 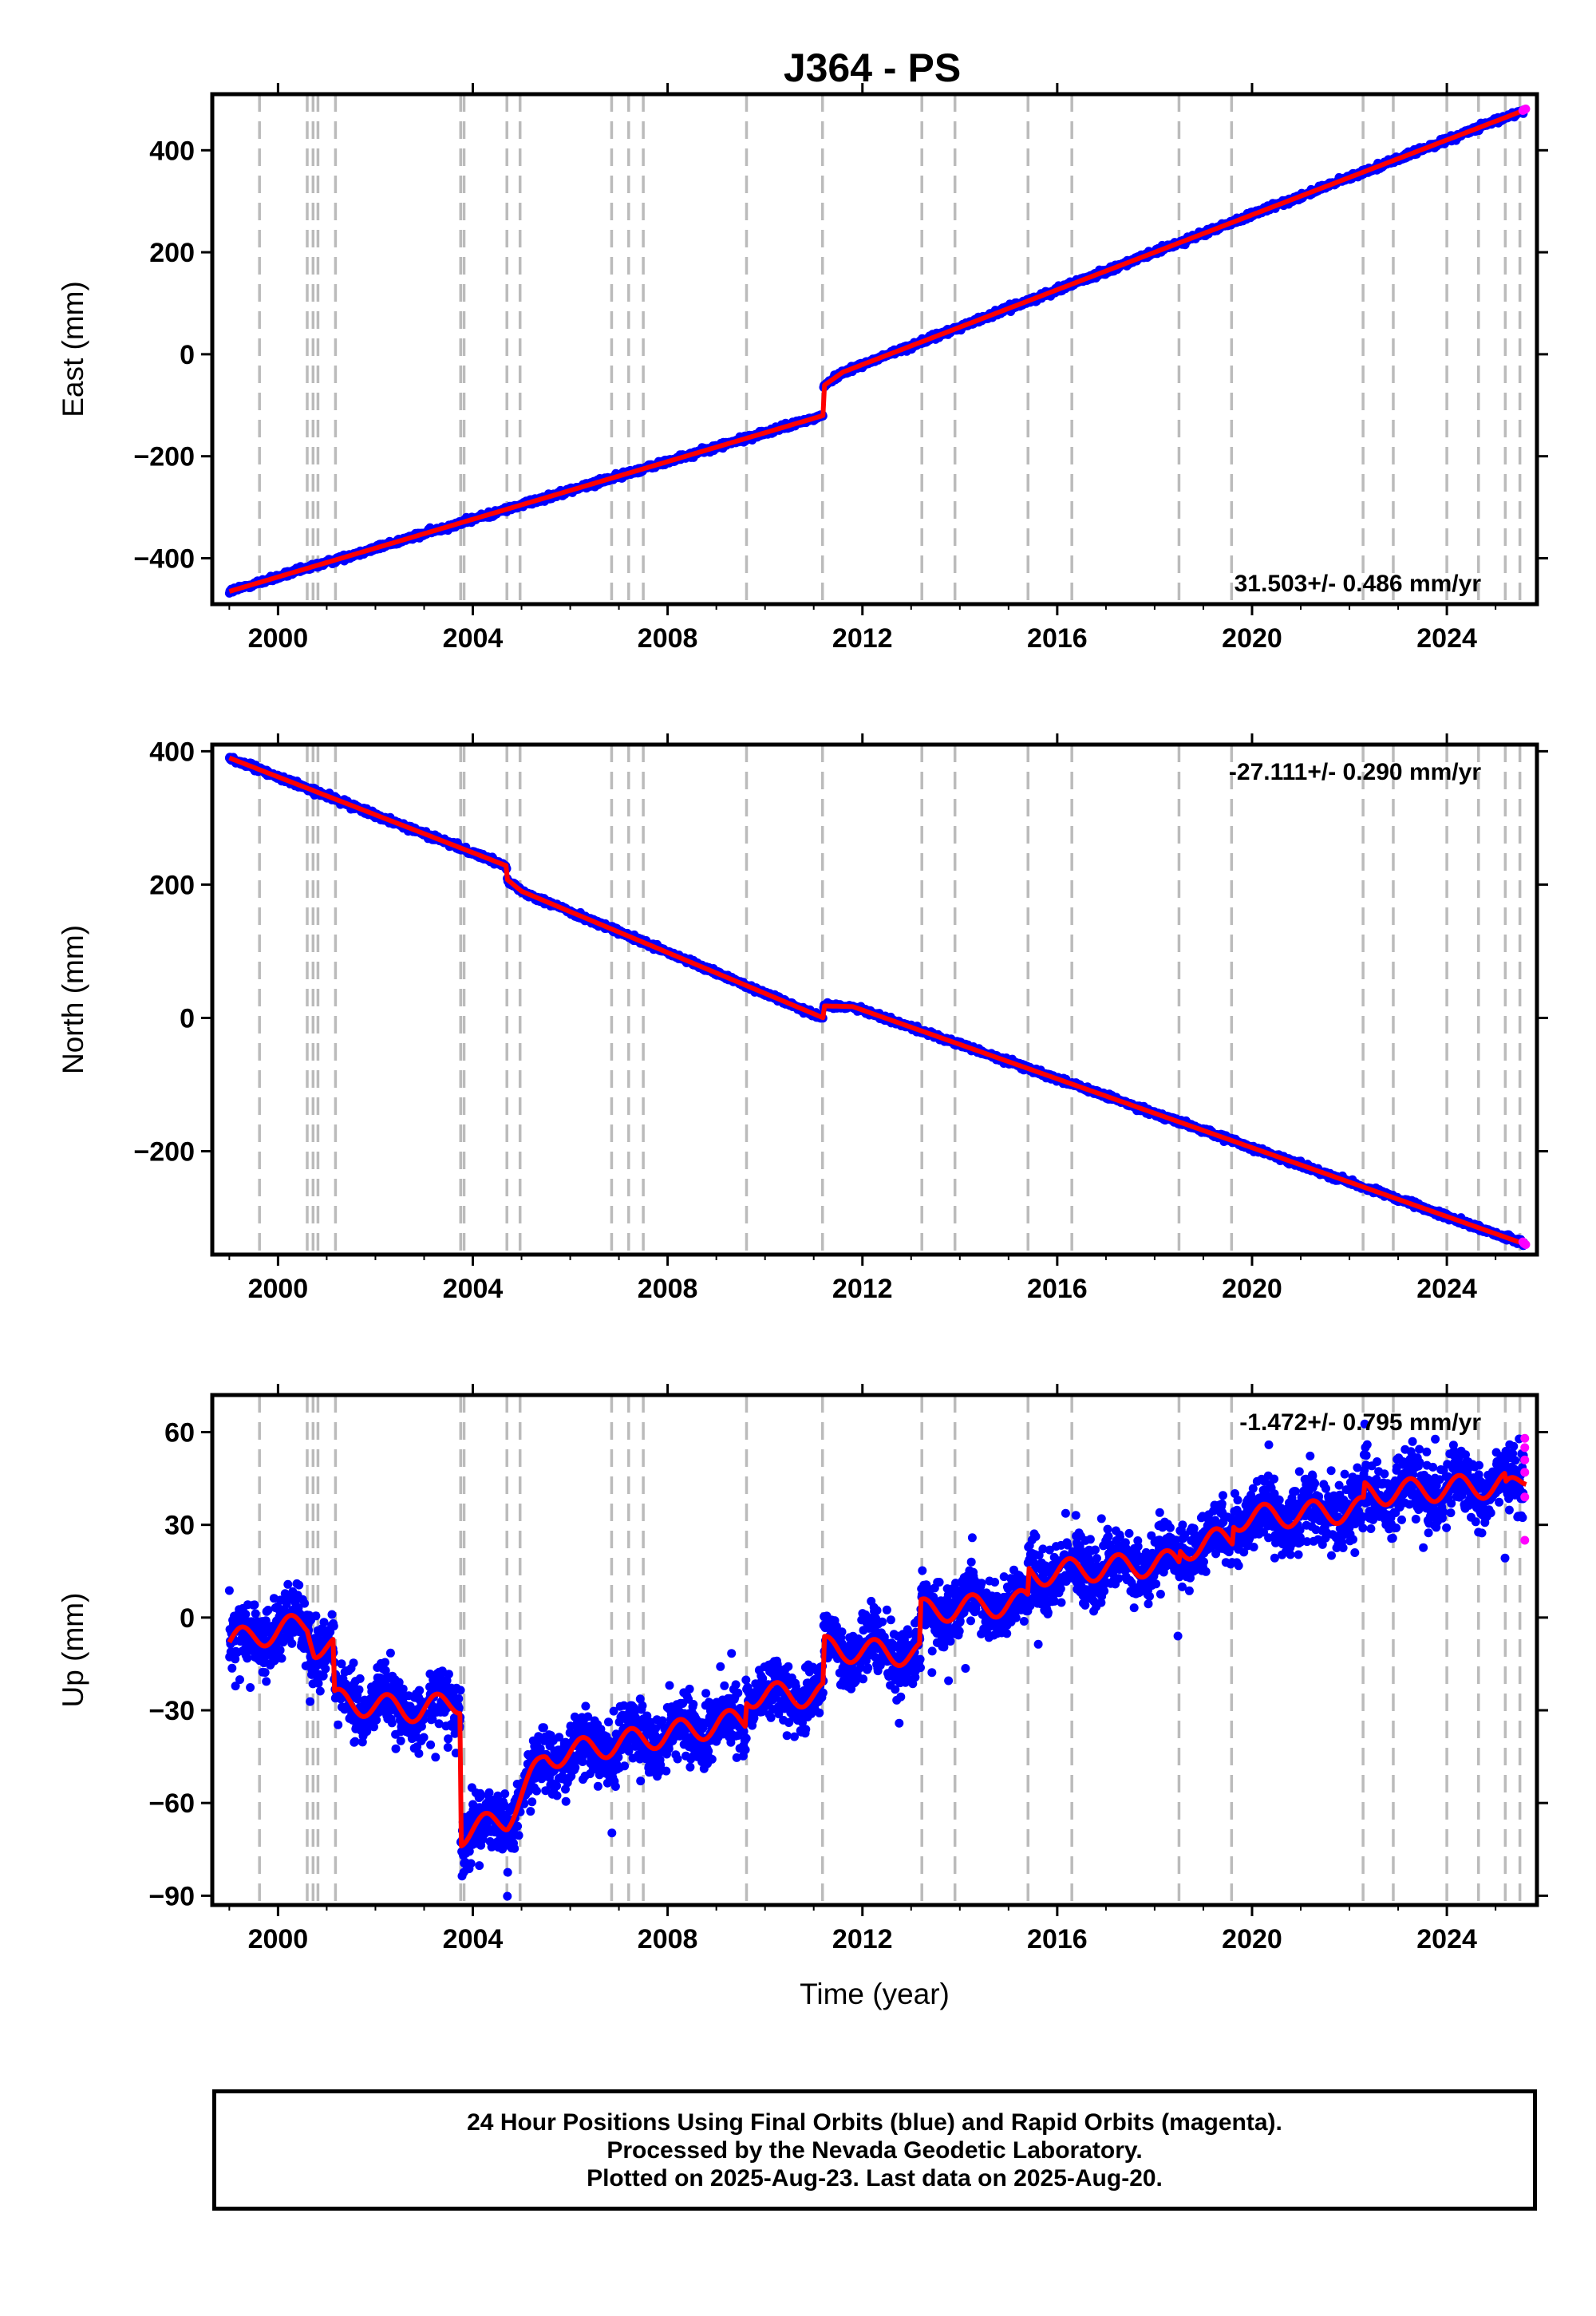 I want to click on y-tick-label: 0, so click(x=187, y=355).